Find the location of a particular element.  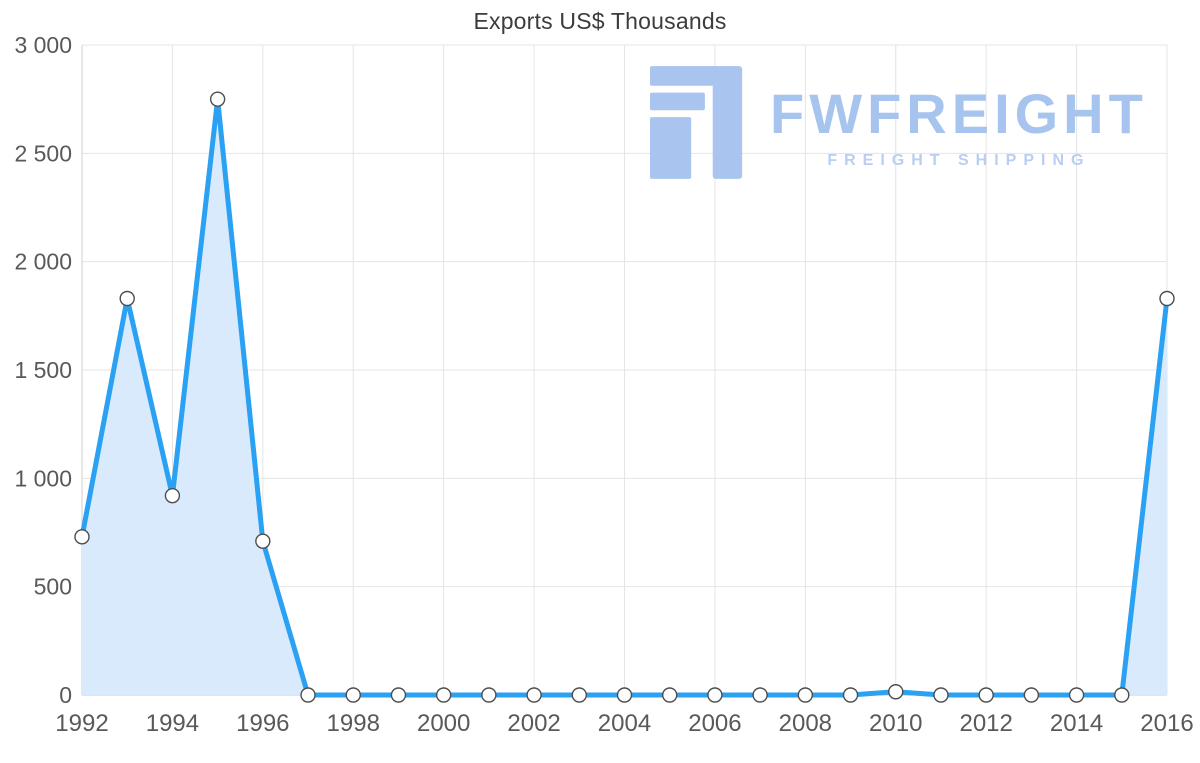

x-tick-label: 2006 is located at coordinates (714, 723).